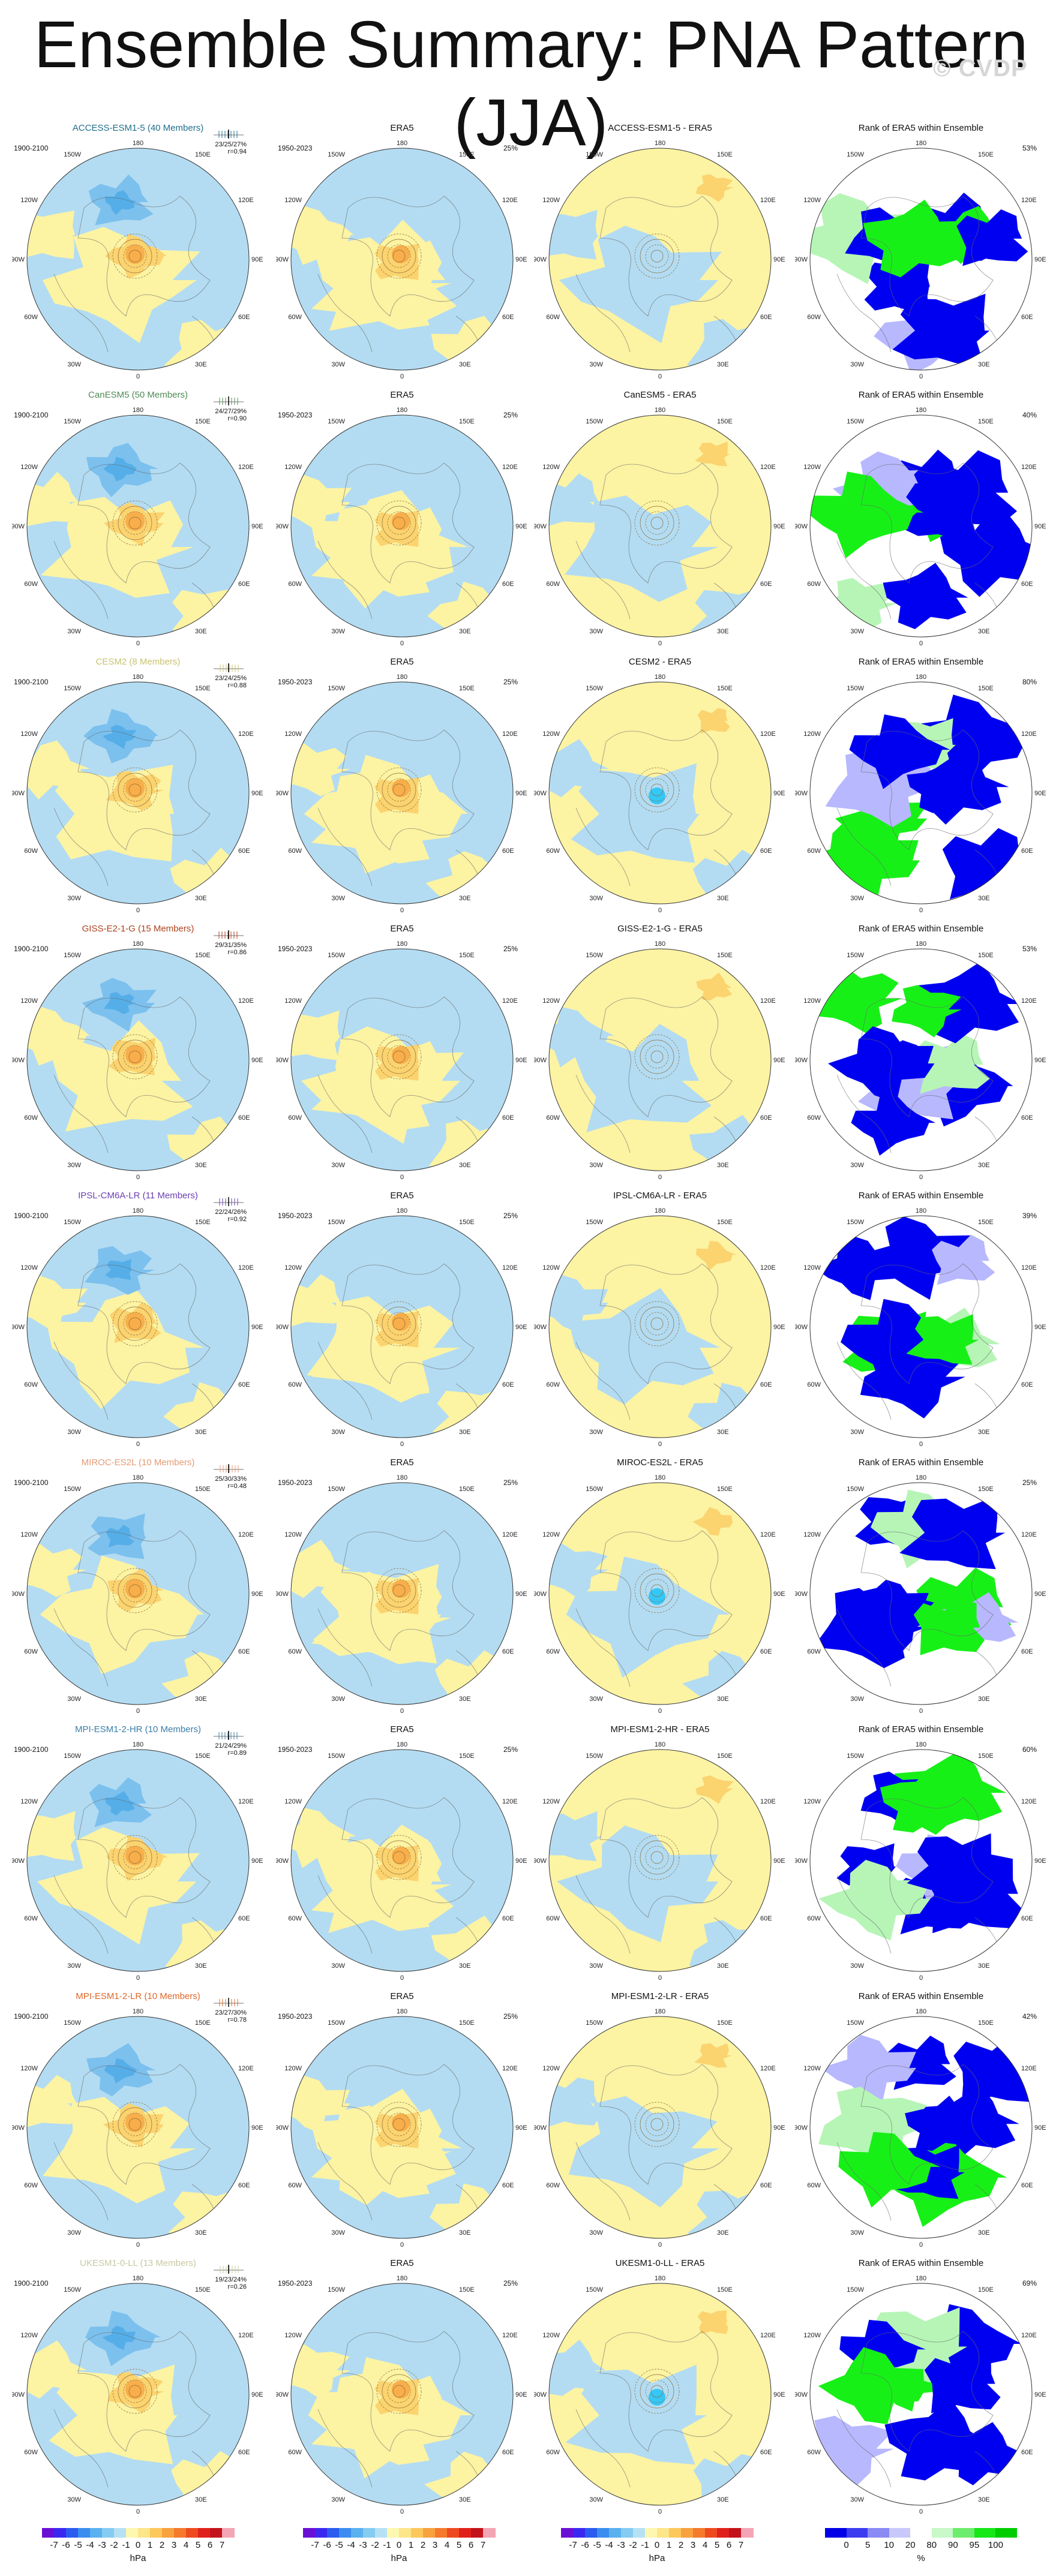 This screenshot has height=2576, width=1062. Describe the element at coordinates (114, 2545) in the screenshot. I see `colorbar-tick-label: -2` at that location.